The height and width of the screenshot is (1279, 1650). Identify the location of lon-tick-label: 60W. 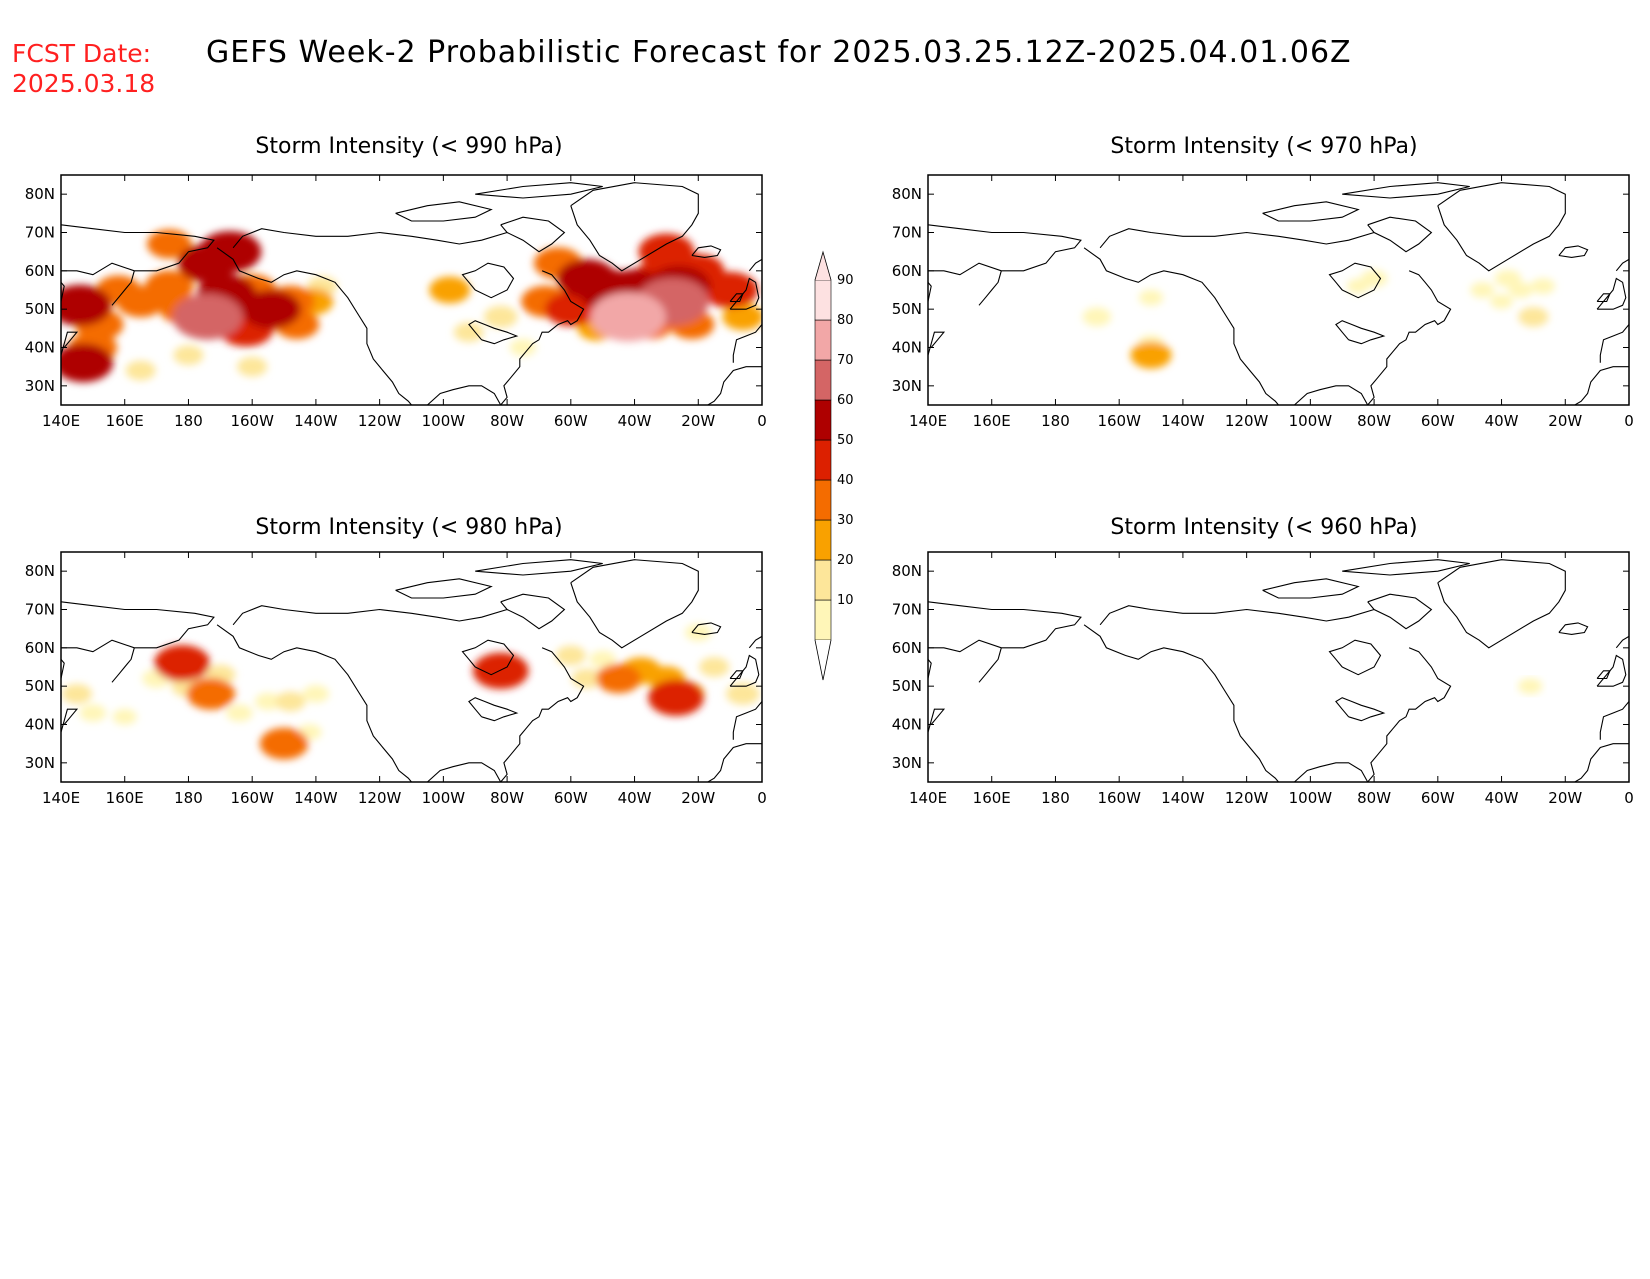
(571, 798).